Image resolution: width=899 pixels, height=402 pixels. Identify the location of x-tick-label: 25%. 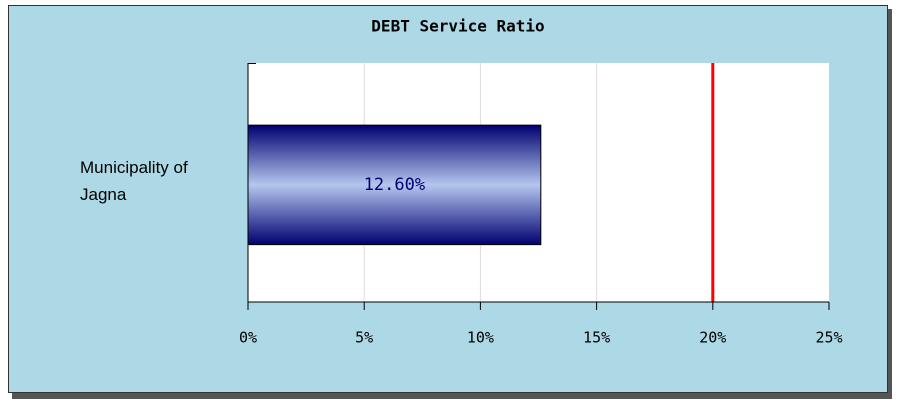
(828, 338).